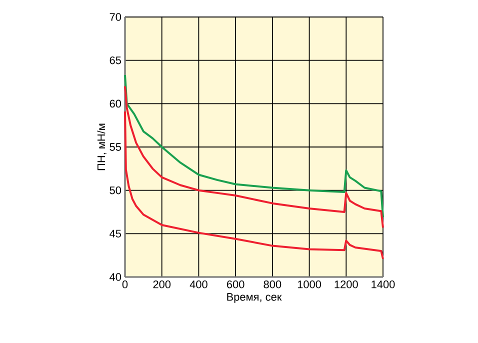 The height and width of the screenshot is (343, 478). I want to click on x-tick-label: 1400, so click(383, 284).